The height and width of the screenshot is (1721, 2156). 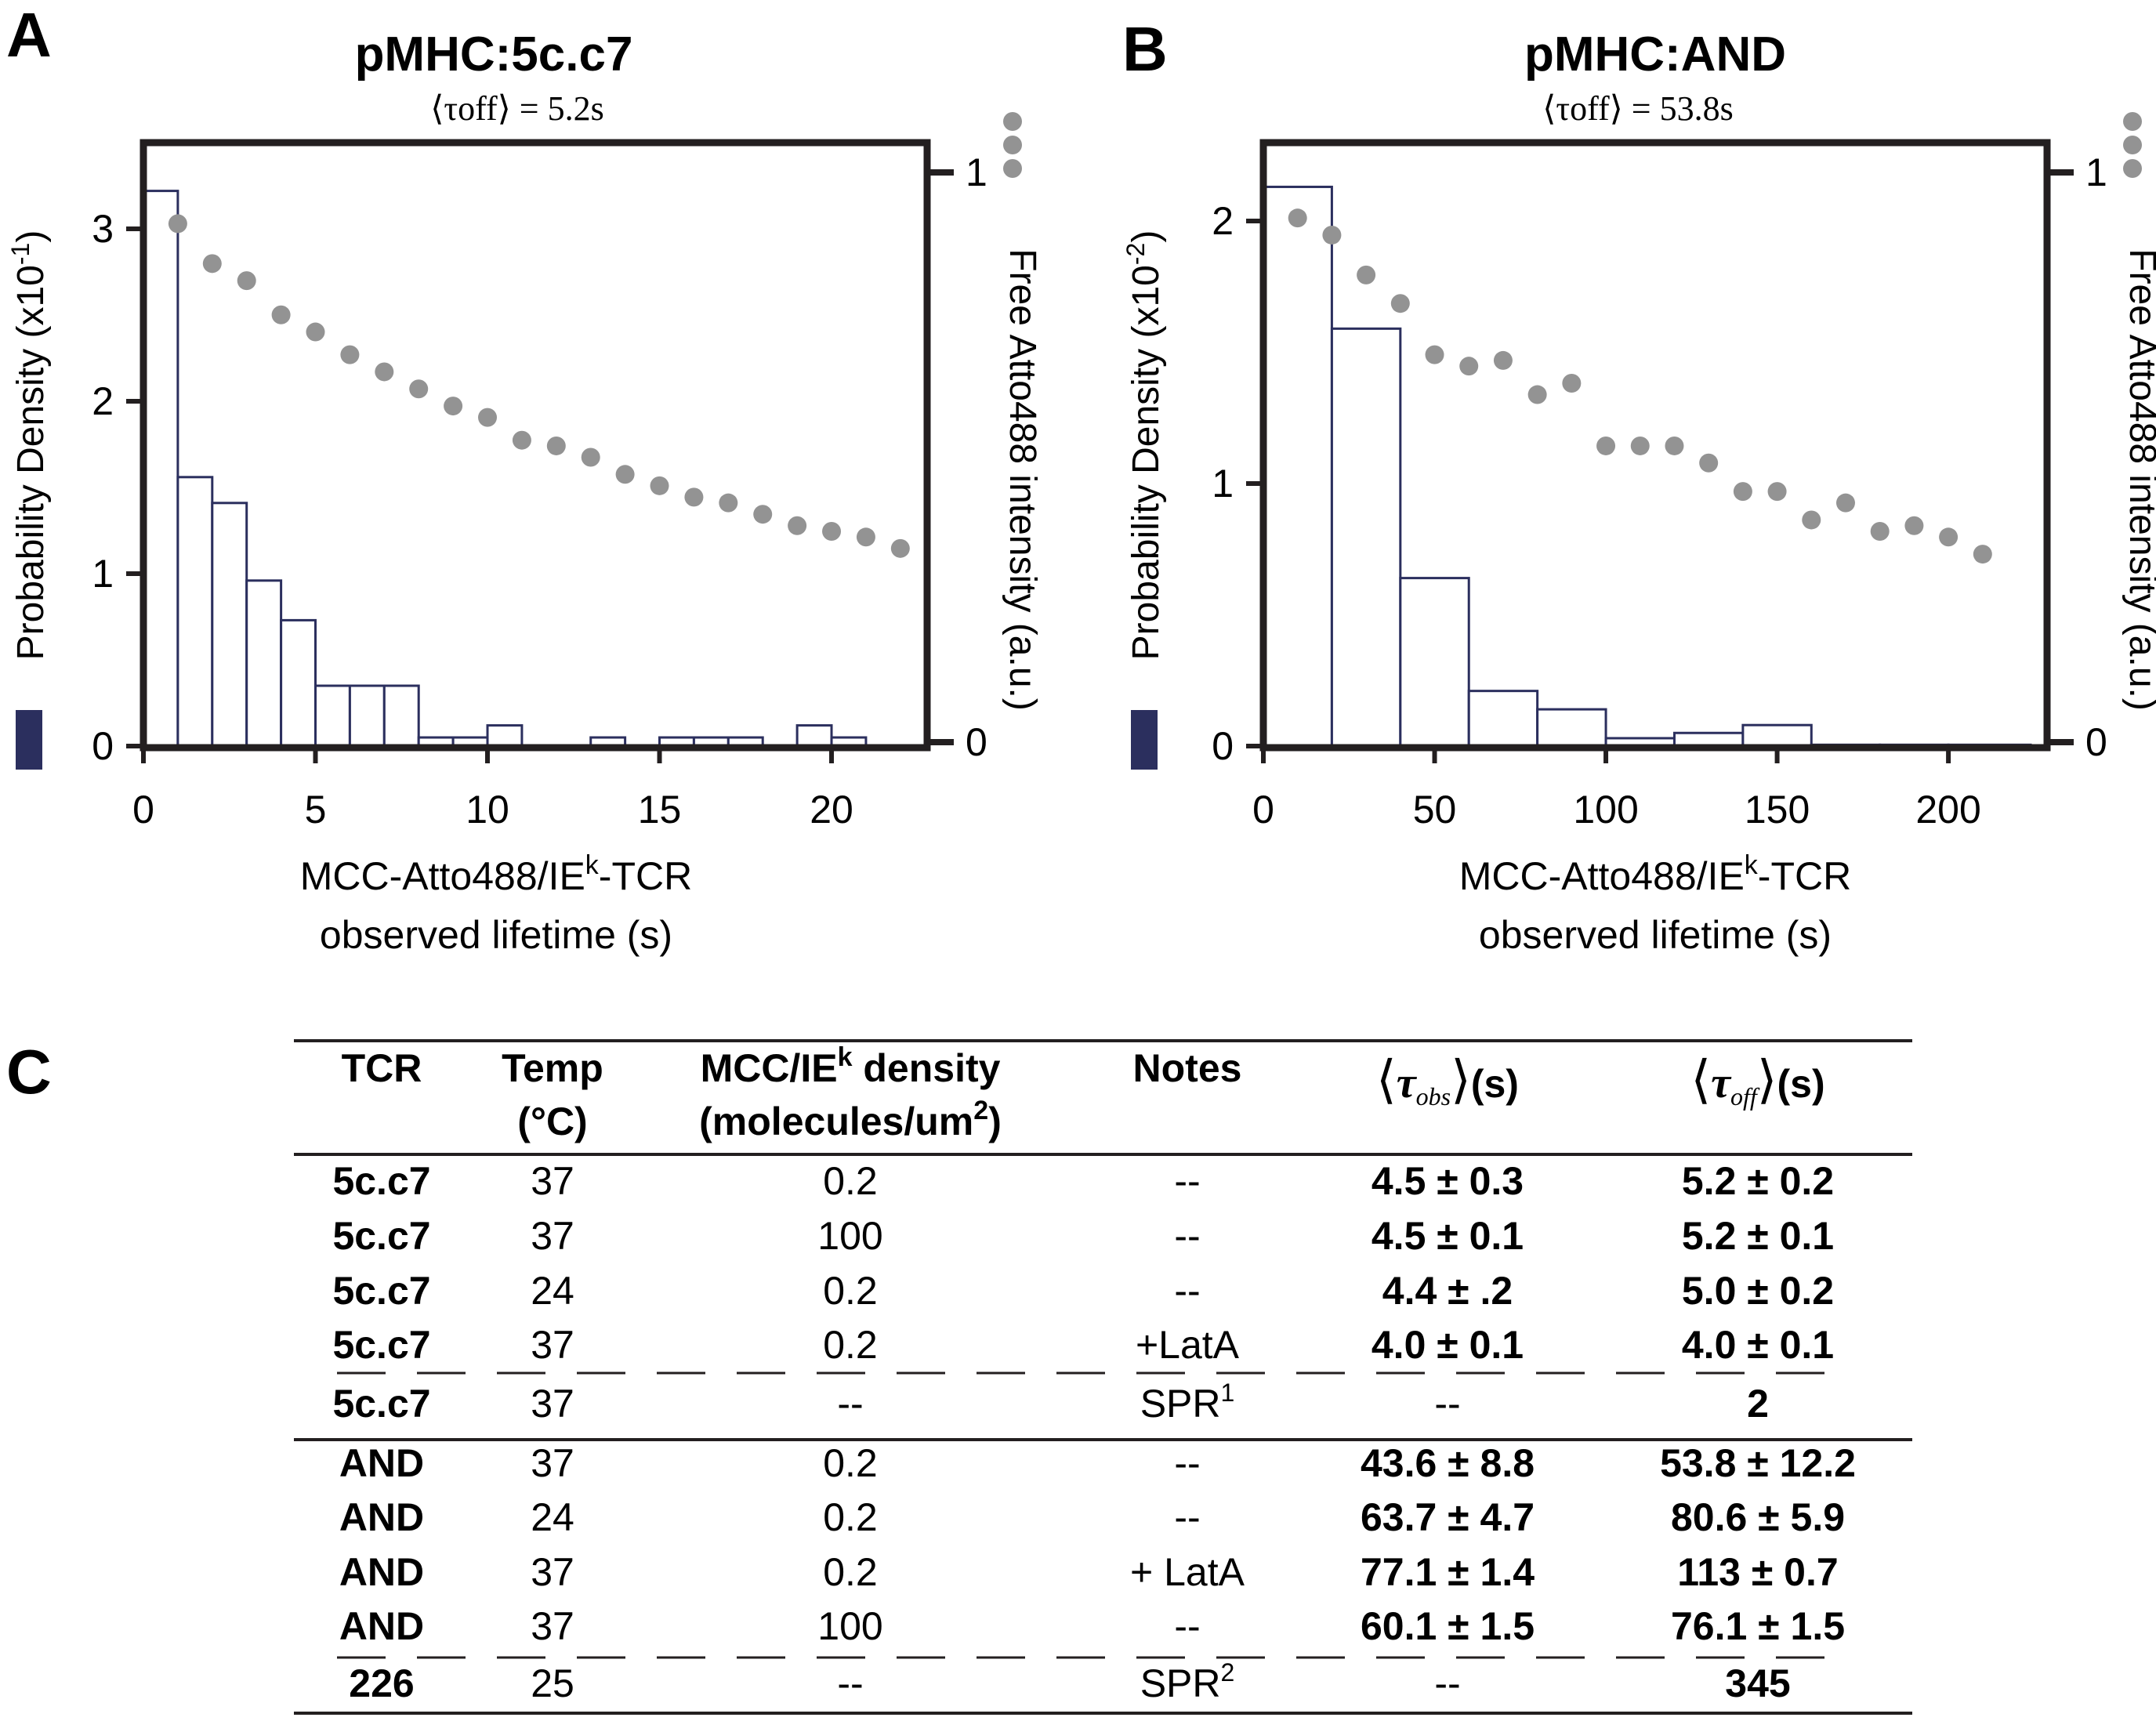 I want to click on cell-tau-obs: 4.4 ± .2, so click(x=1447, y=1291).